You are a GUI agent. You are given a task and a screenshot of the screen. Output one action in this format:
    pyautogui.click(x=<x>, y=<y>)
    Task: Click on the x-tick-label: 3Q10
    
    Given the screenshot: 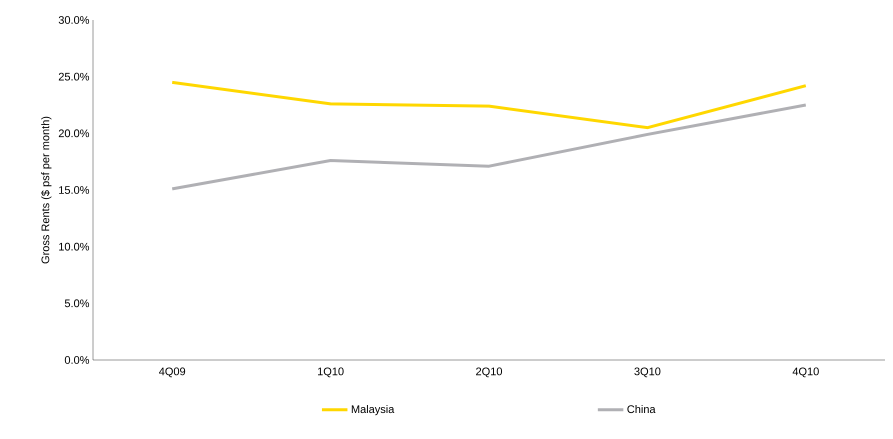 What is the action you would take?
    pyautogui.click(x=647, y=373)
    